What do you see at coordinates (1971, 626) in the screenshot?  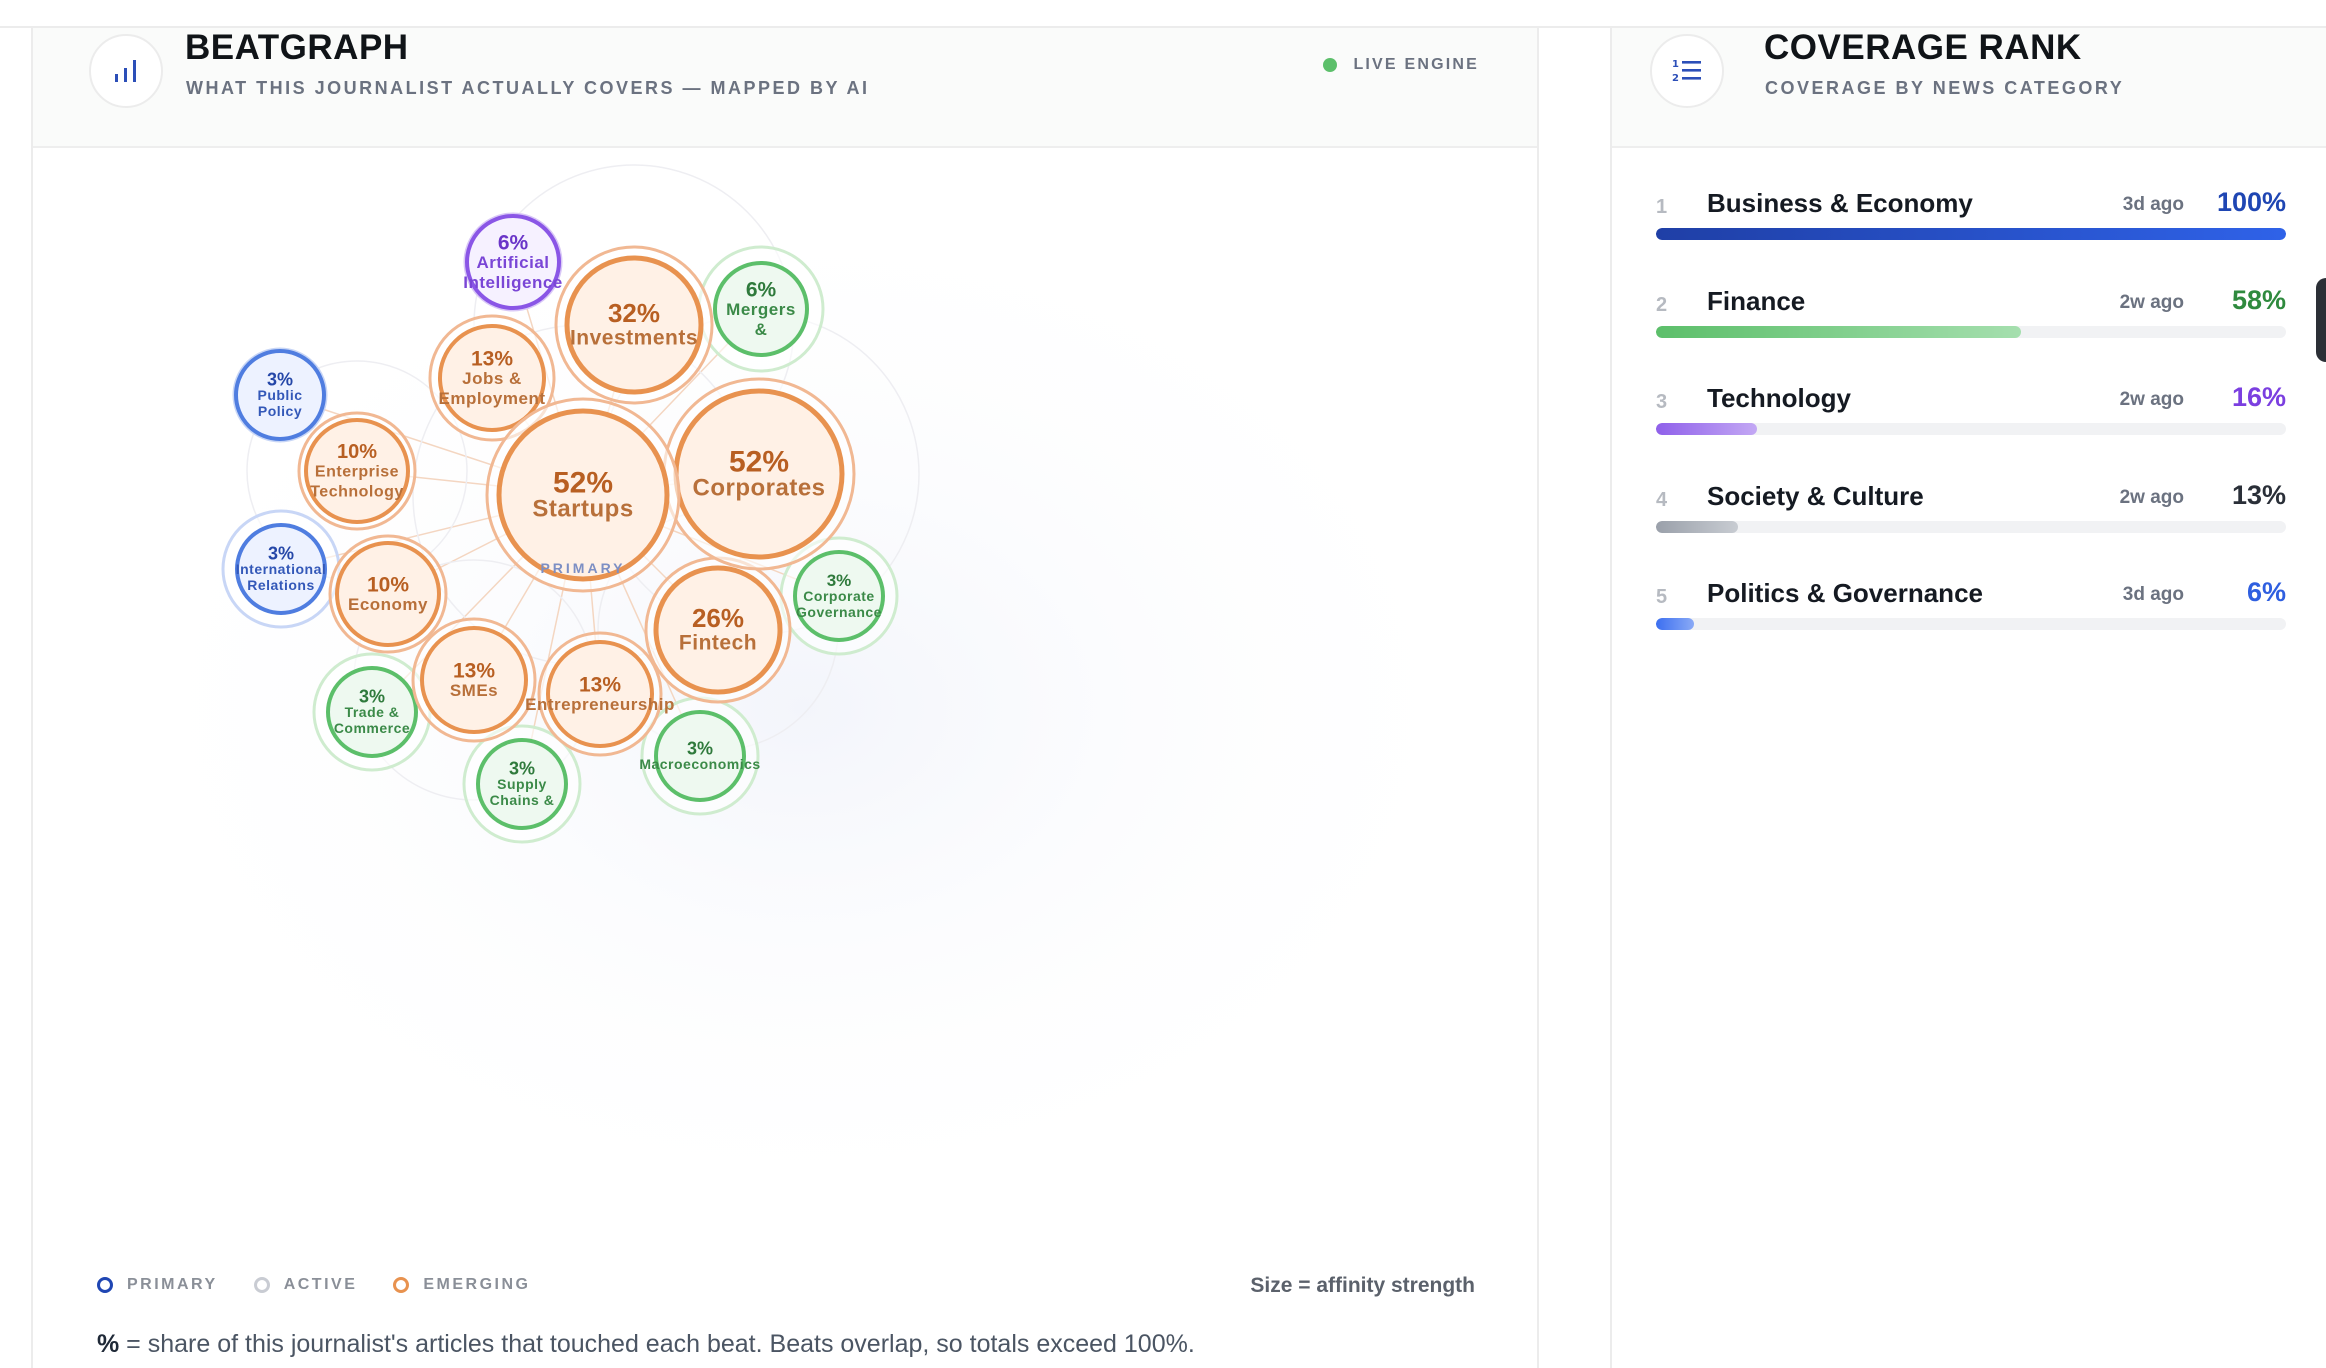 I see `coverage-row-politics-governance: 5 Politics & Governance 3d ago 6%` at bounding box center [1971, 626].